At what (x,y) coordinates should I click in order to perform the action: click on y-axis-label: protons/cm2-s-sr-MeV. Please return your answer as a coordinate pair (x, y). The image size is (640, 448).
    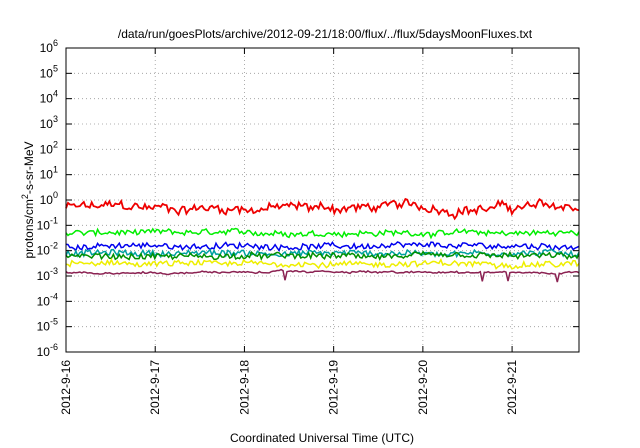
    Looking at the image, I should click on (28, 199).